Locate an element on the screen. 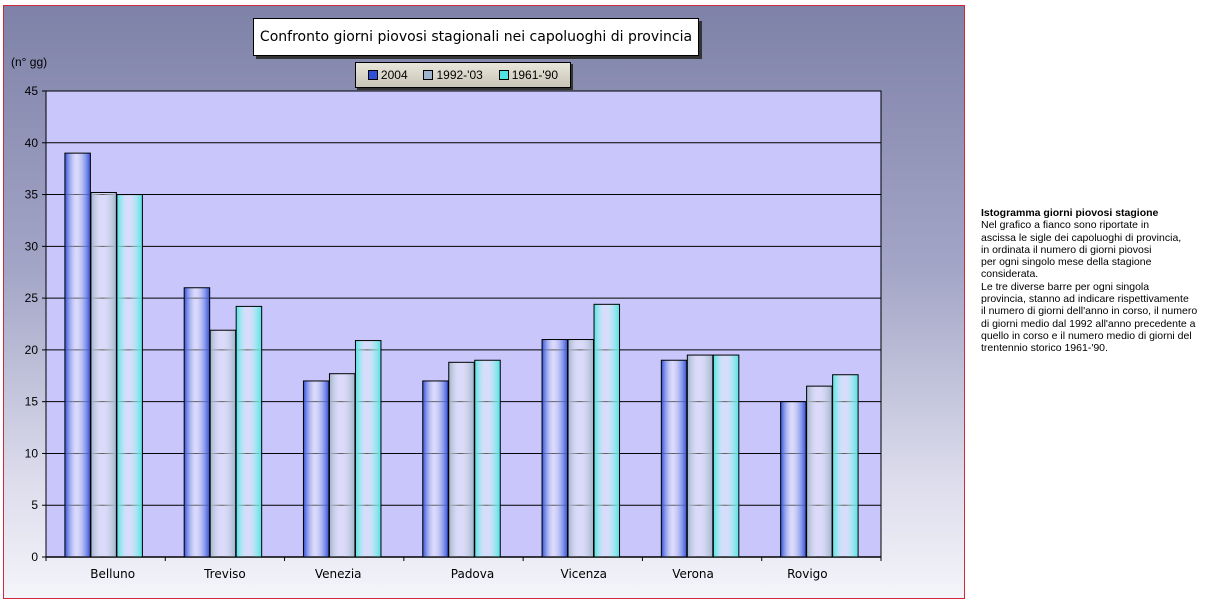 This screenshot has height=605, width=1225. y-axis-label: (n° gg) is located at coordinates (29, 62).